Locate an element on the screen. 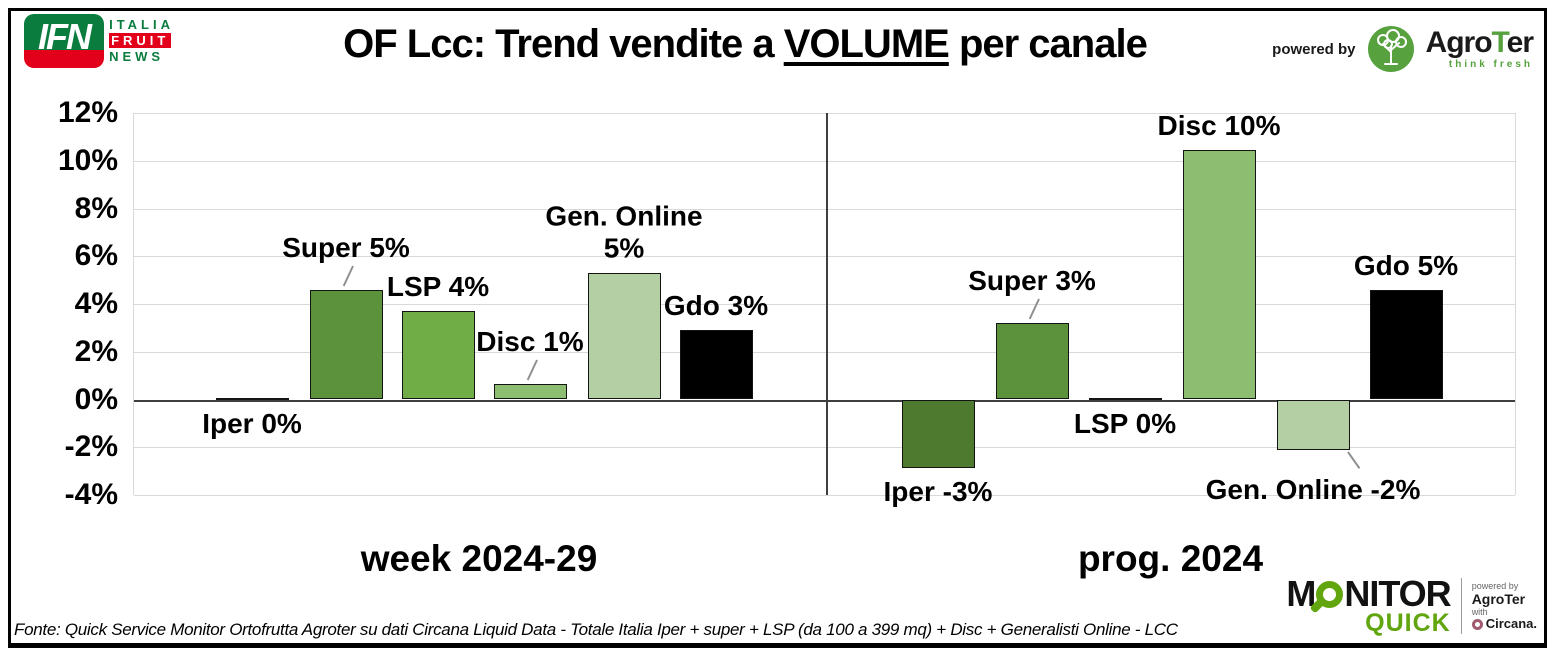  y-axis-tick: 2% is located at coordinates (96, 351).